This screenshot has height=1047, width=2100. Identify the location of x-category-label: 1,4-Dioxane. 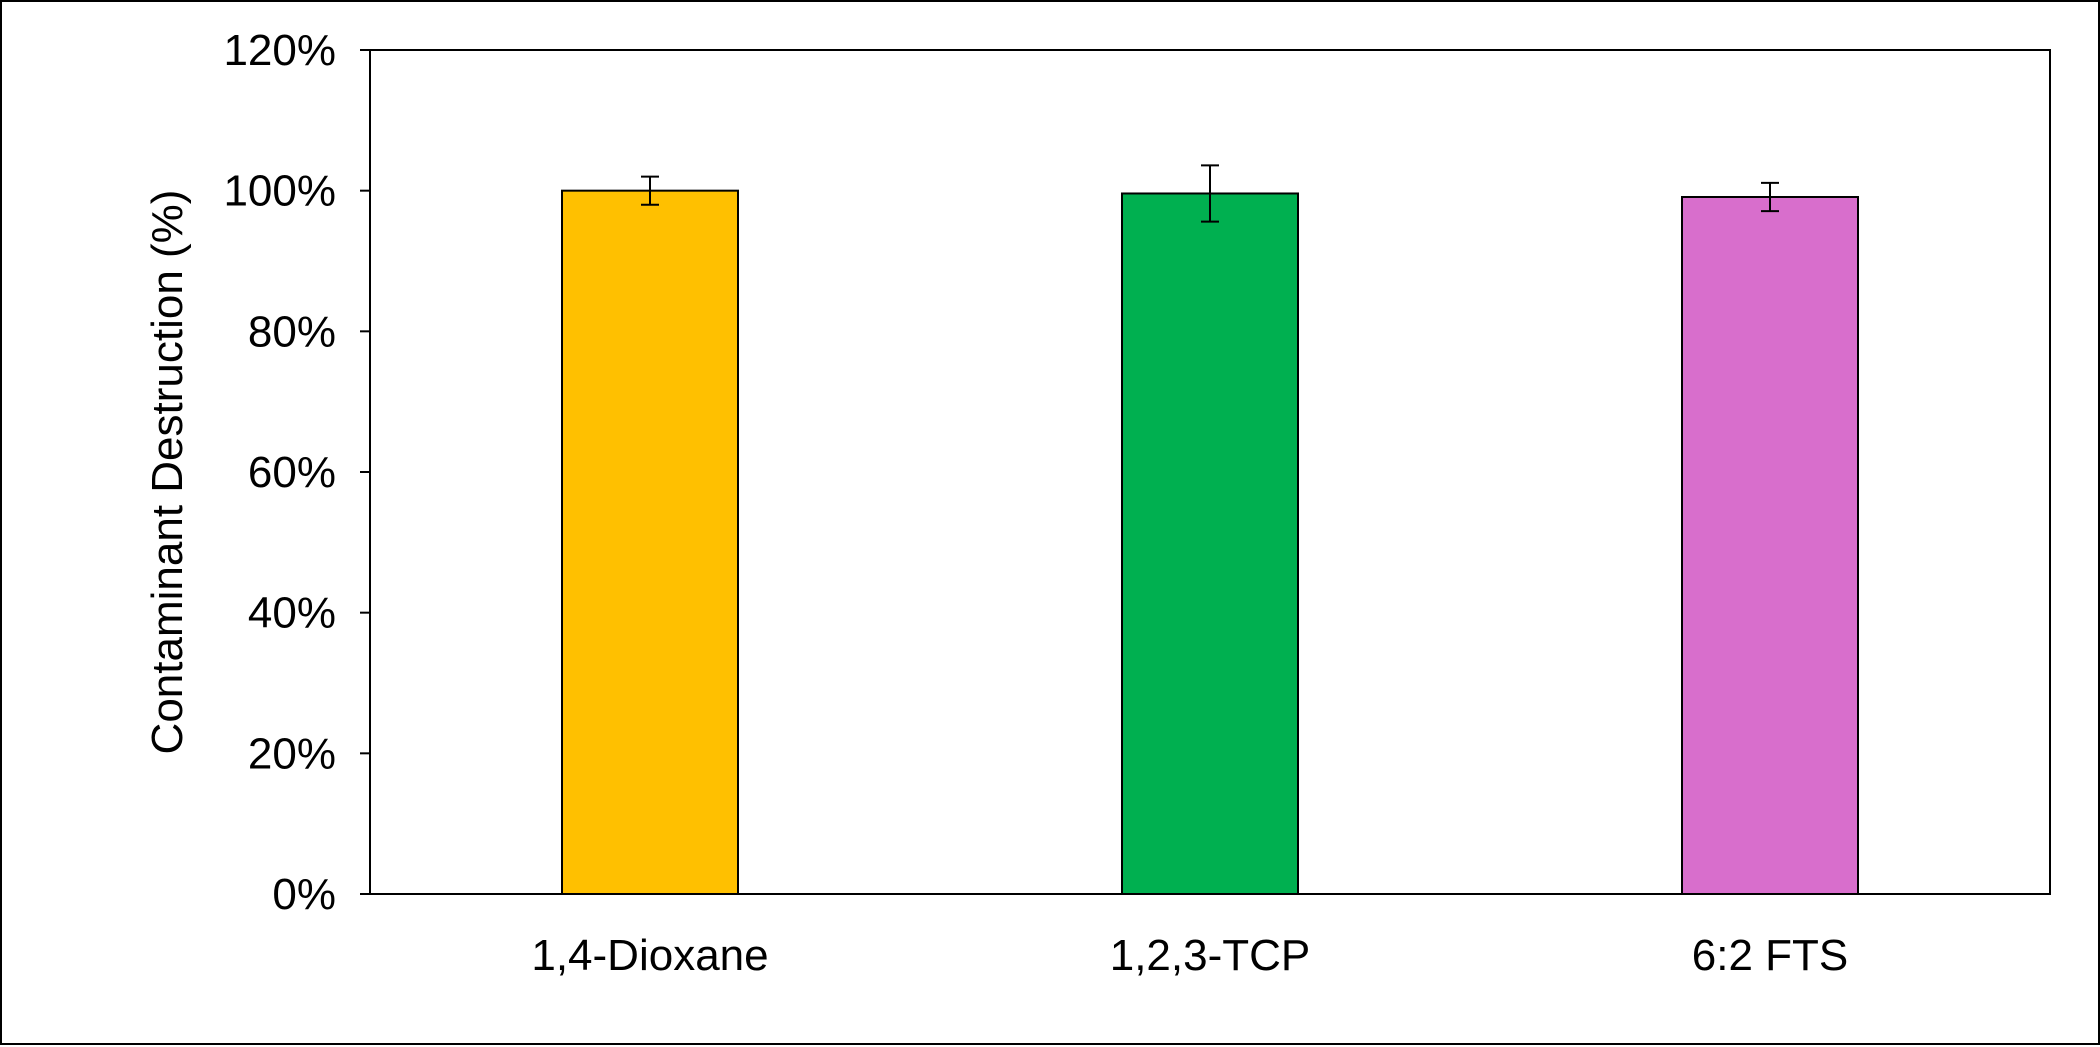
(649, 955).